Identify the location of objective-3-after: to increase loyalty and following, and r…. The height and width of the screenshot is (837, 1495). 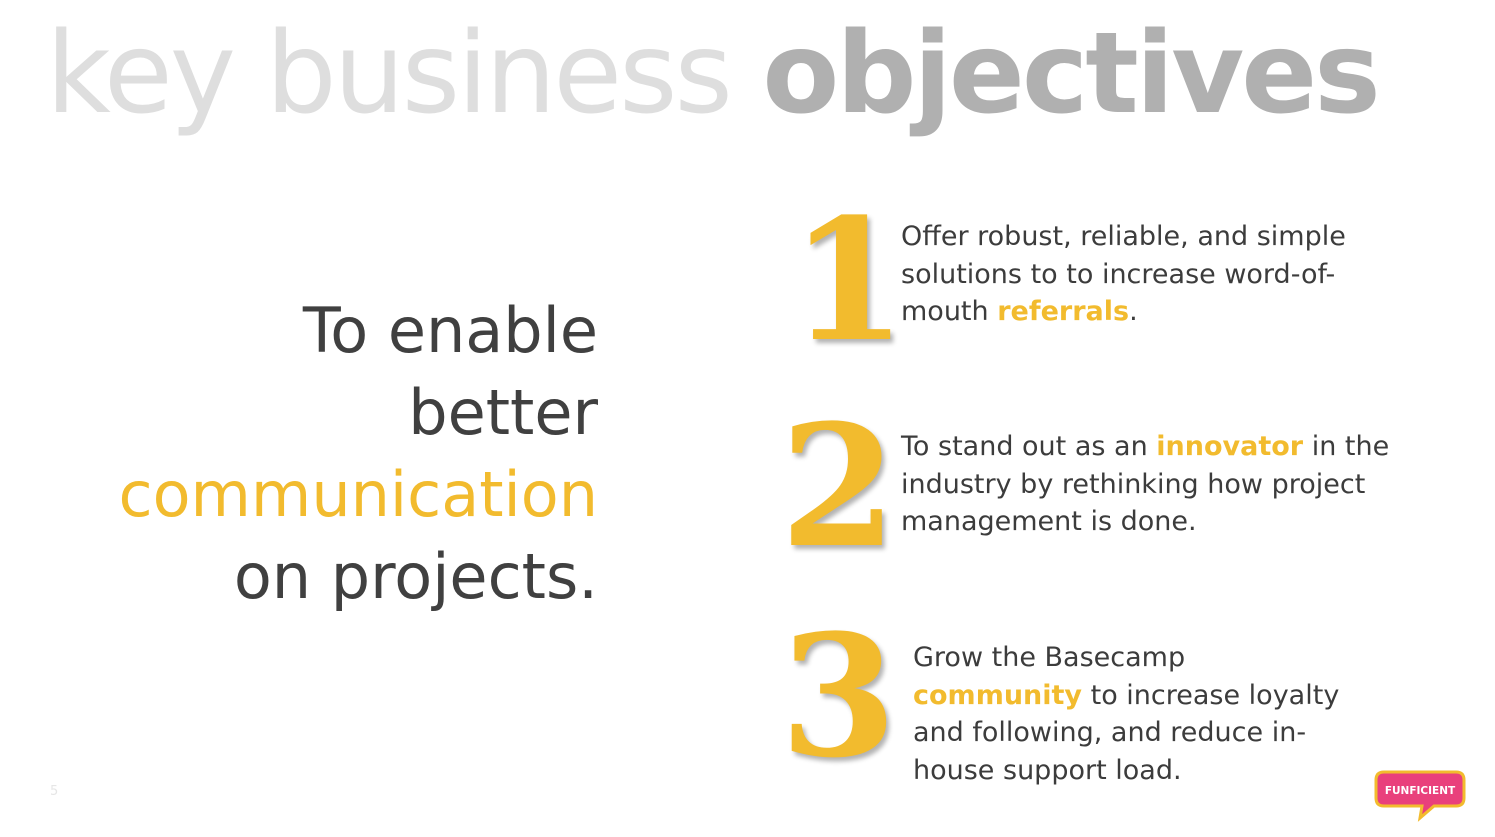
(1126, 732).